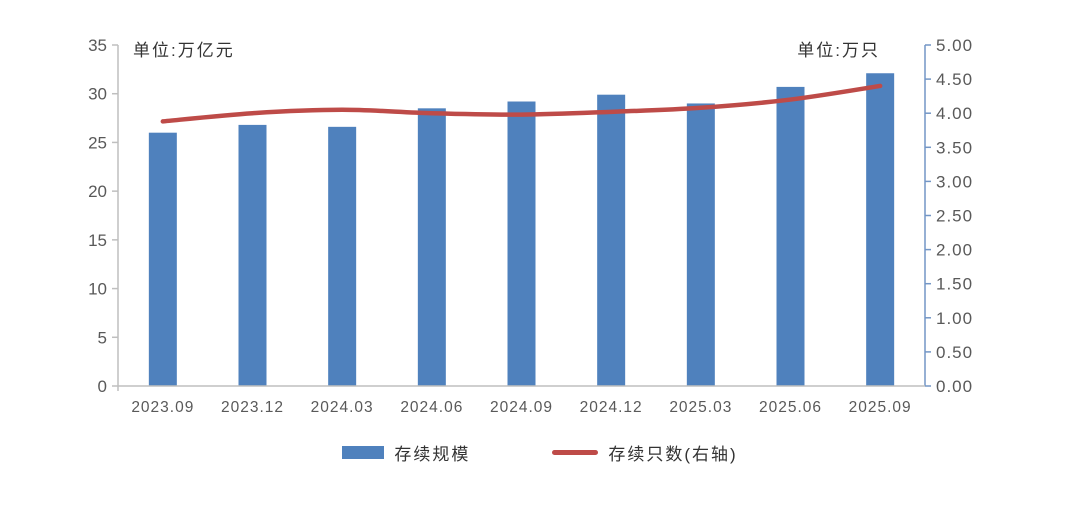 The height and width of the screenshot is (519, 1080). I want to click on y-axis-right-tick-label: 3.00, so click(954, 181).